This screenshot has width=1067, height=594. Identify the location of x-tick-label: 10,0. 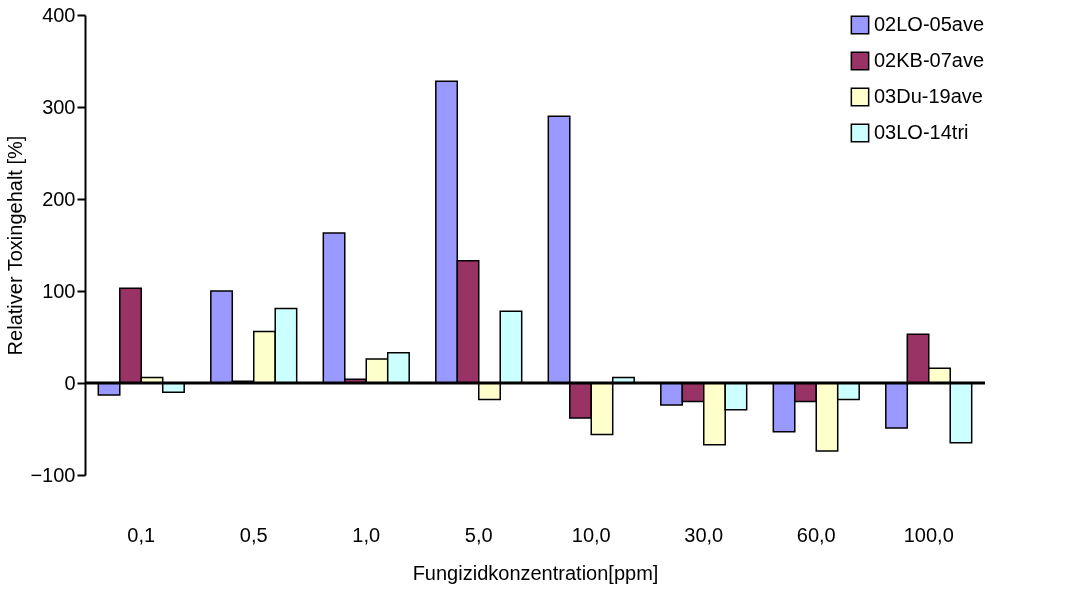
(591, 534).